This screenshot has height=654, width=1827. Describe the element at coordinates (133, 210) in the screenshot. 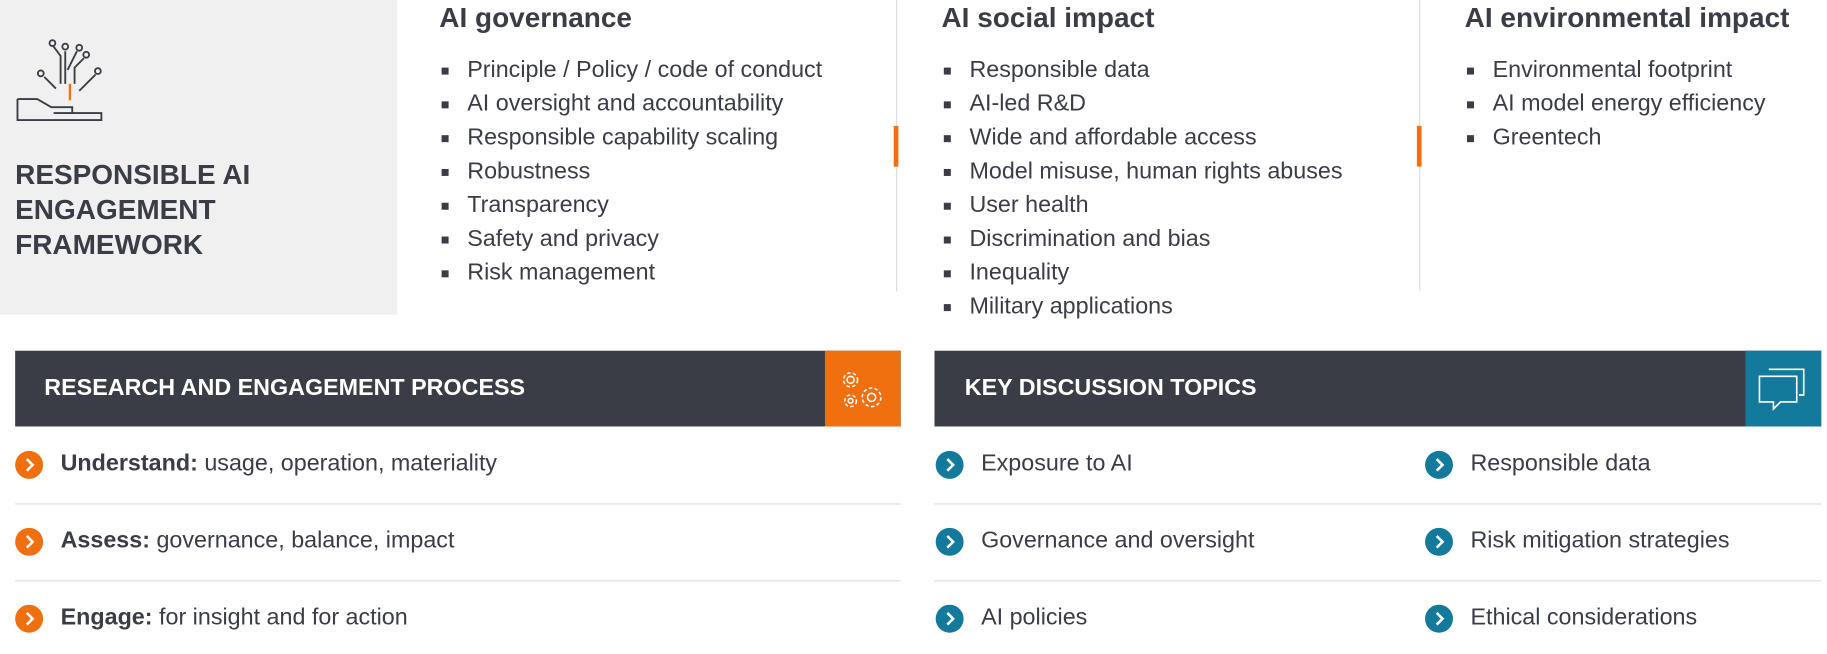

I see `framework-title: RESPONSIBLE AI ENGAGEMENT FRAMEWORK` at that location.